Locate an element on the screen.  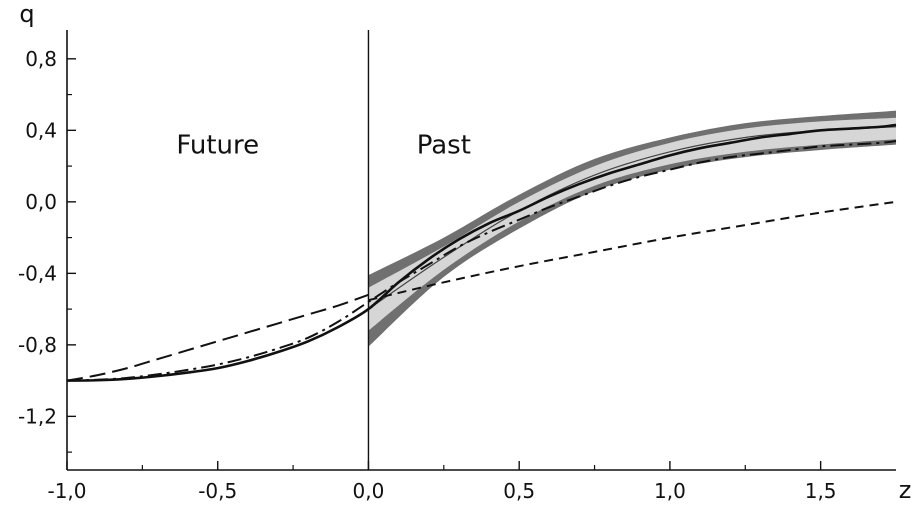
y-tick-label: 0,8 is located at coordinates (41, 59).